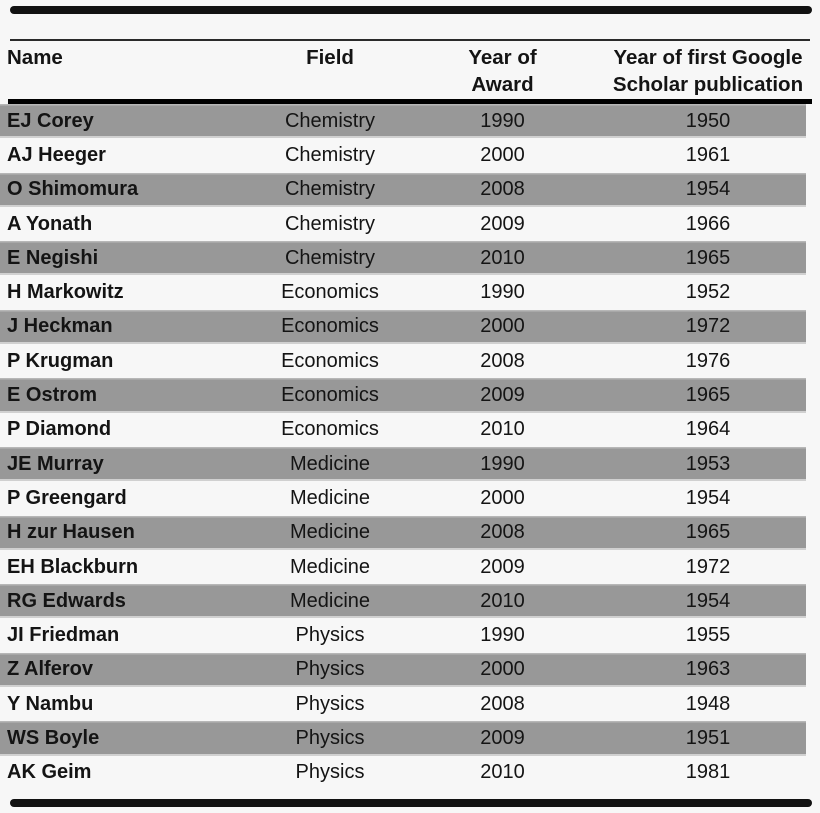  Describe the element at coordinates (330, 71) in the screenshot. I see `column-header-field: Field` at that location.